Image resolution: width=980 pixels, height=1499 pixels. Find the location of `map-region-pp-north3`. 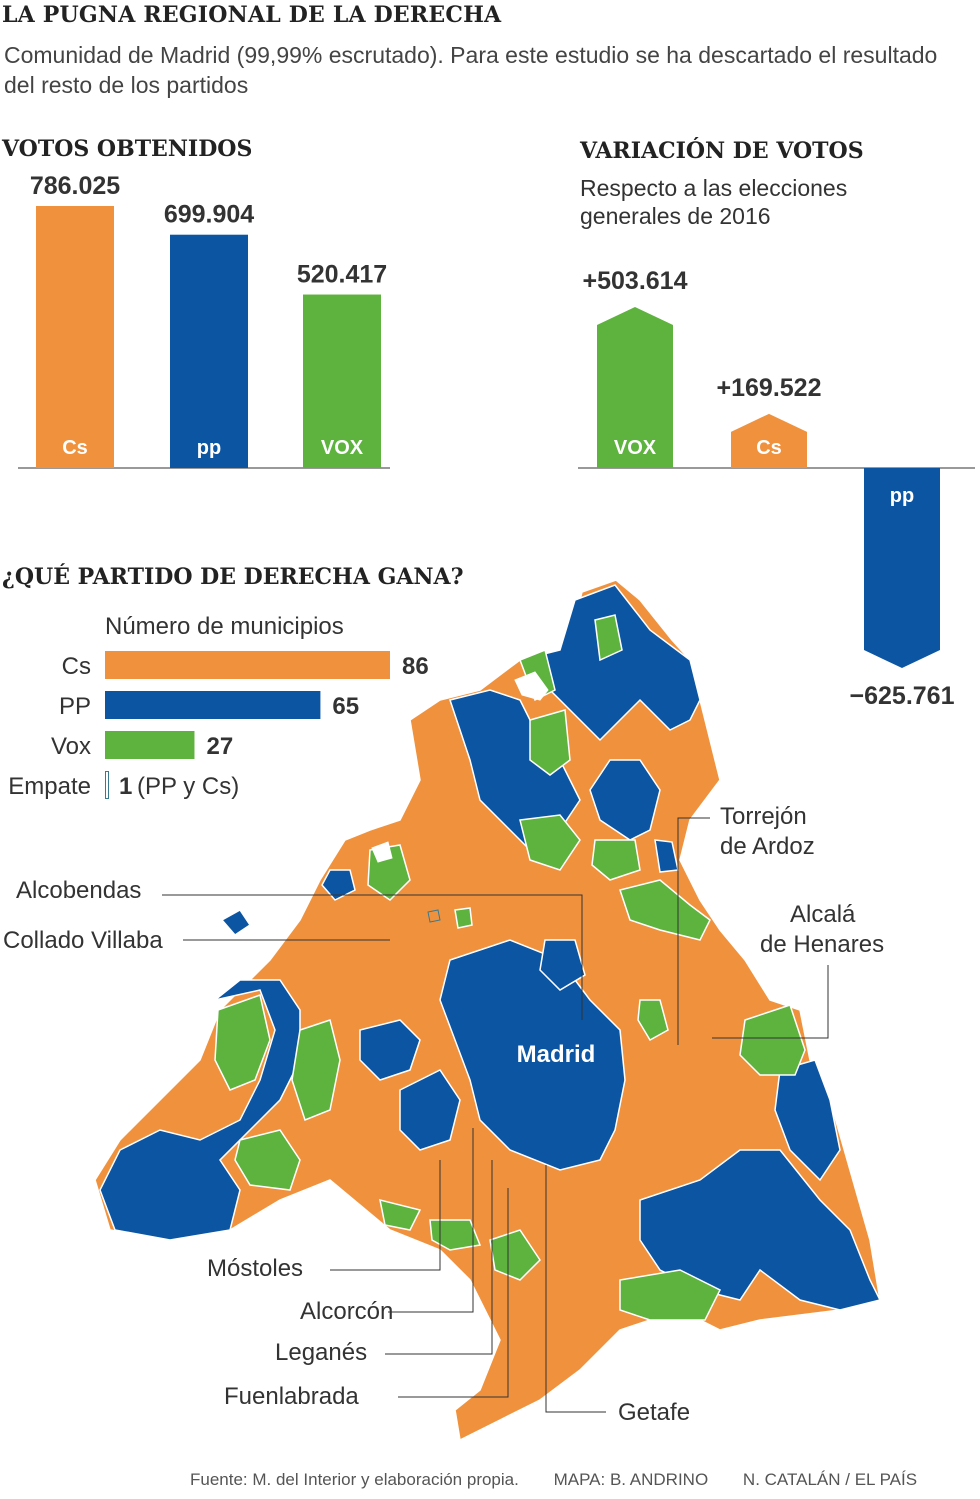

map-region-pp-north3 is located at coordinates (625, 800).